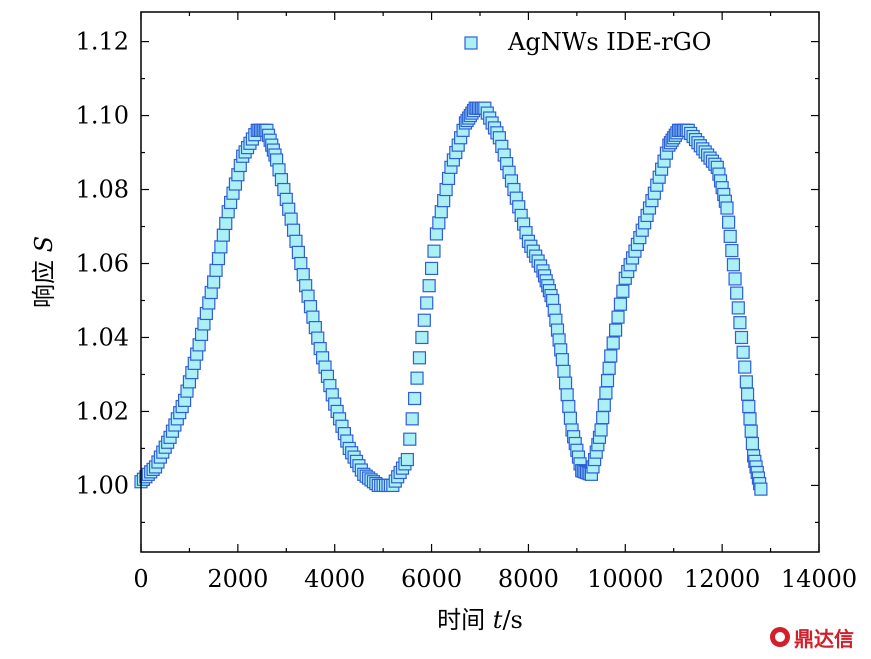  I want to click on x-tick-label: 2000, so click(237, 579).